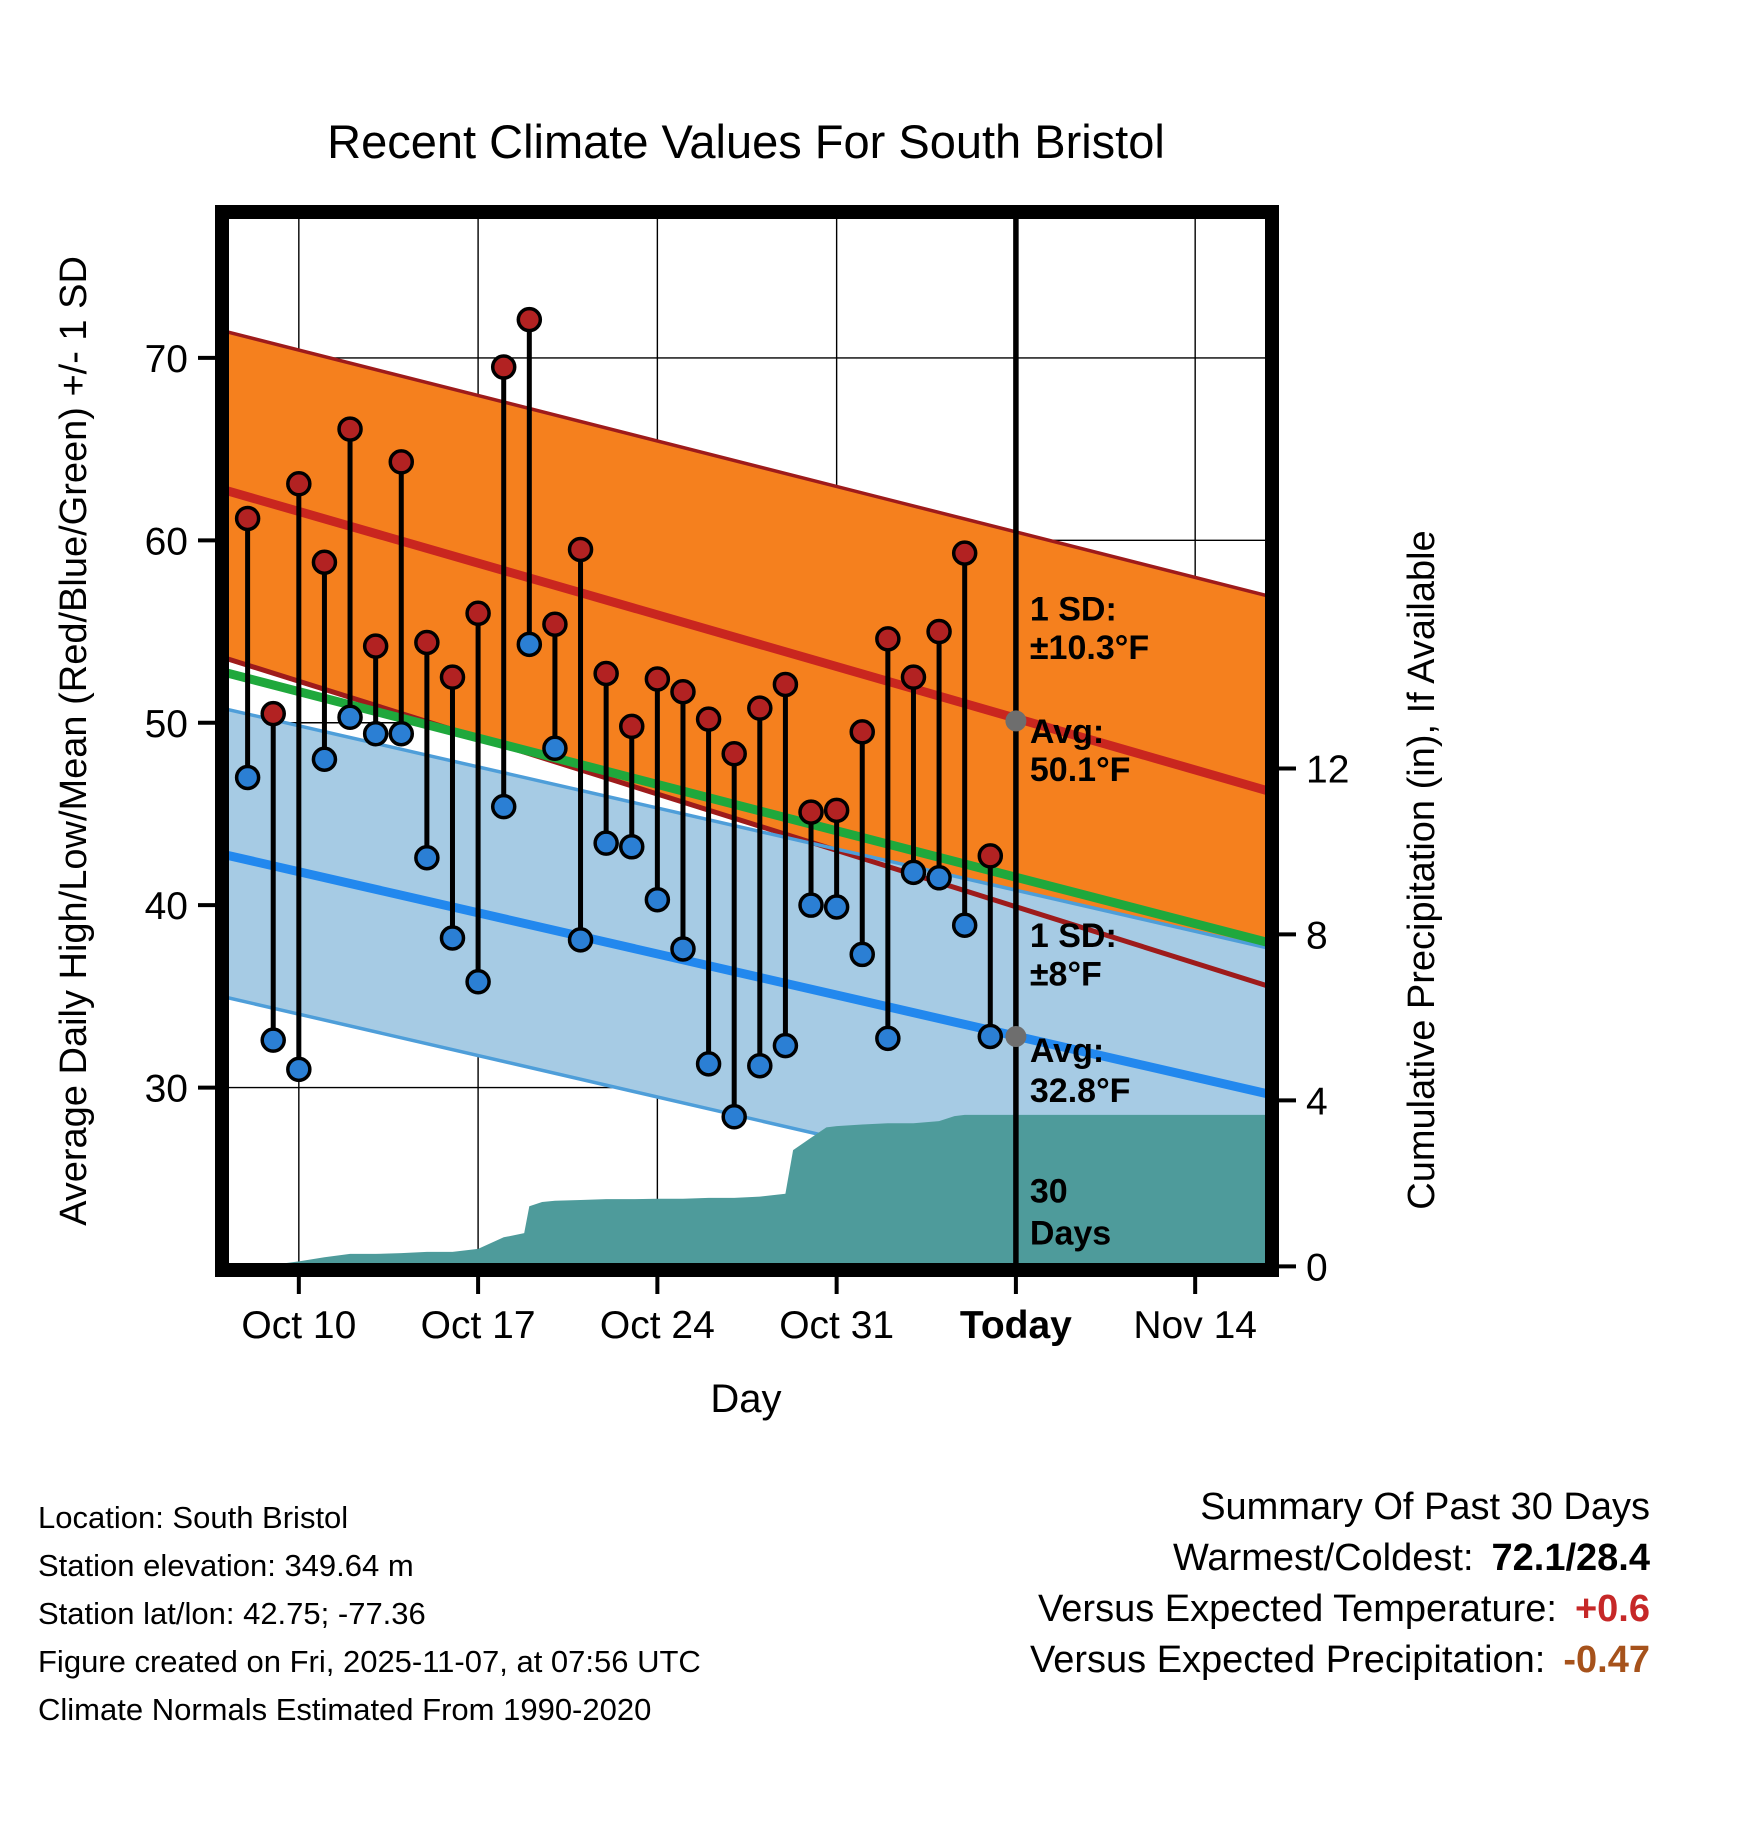 This screenshot has height=1828, width=1748. What do you see at coordinates (745, 1399) in the screenshot?
I see `x-axis-label: Day` at bounding box center [745, 1399].